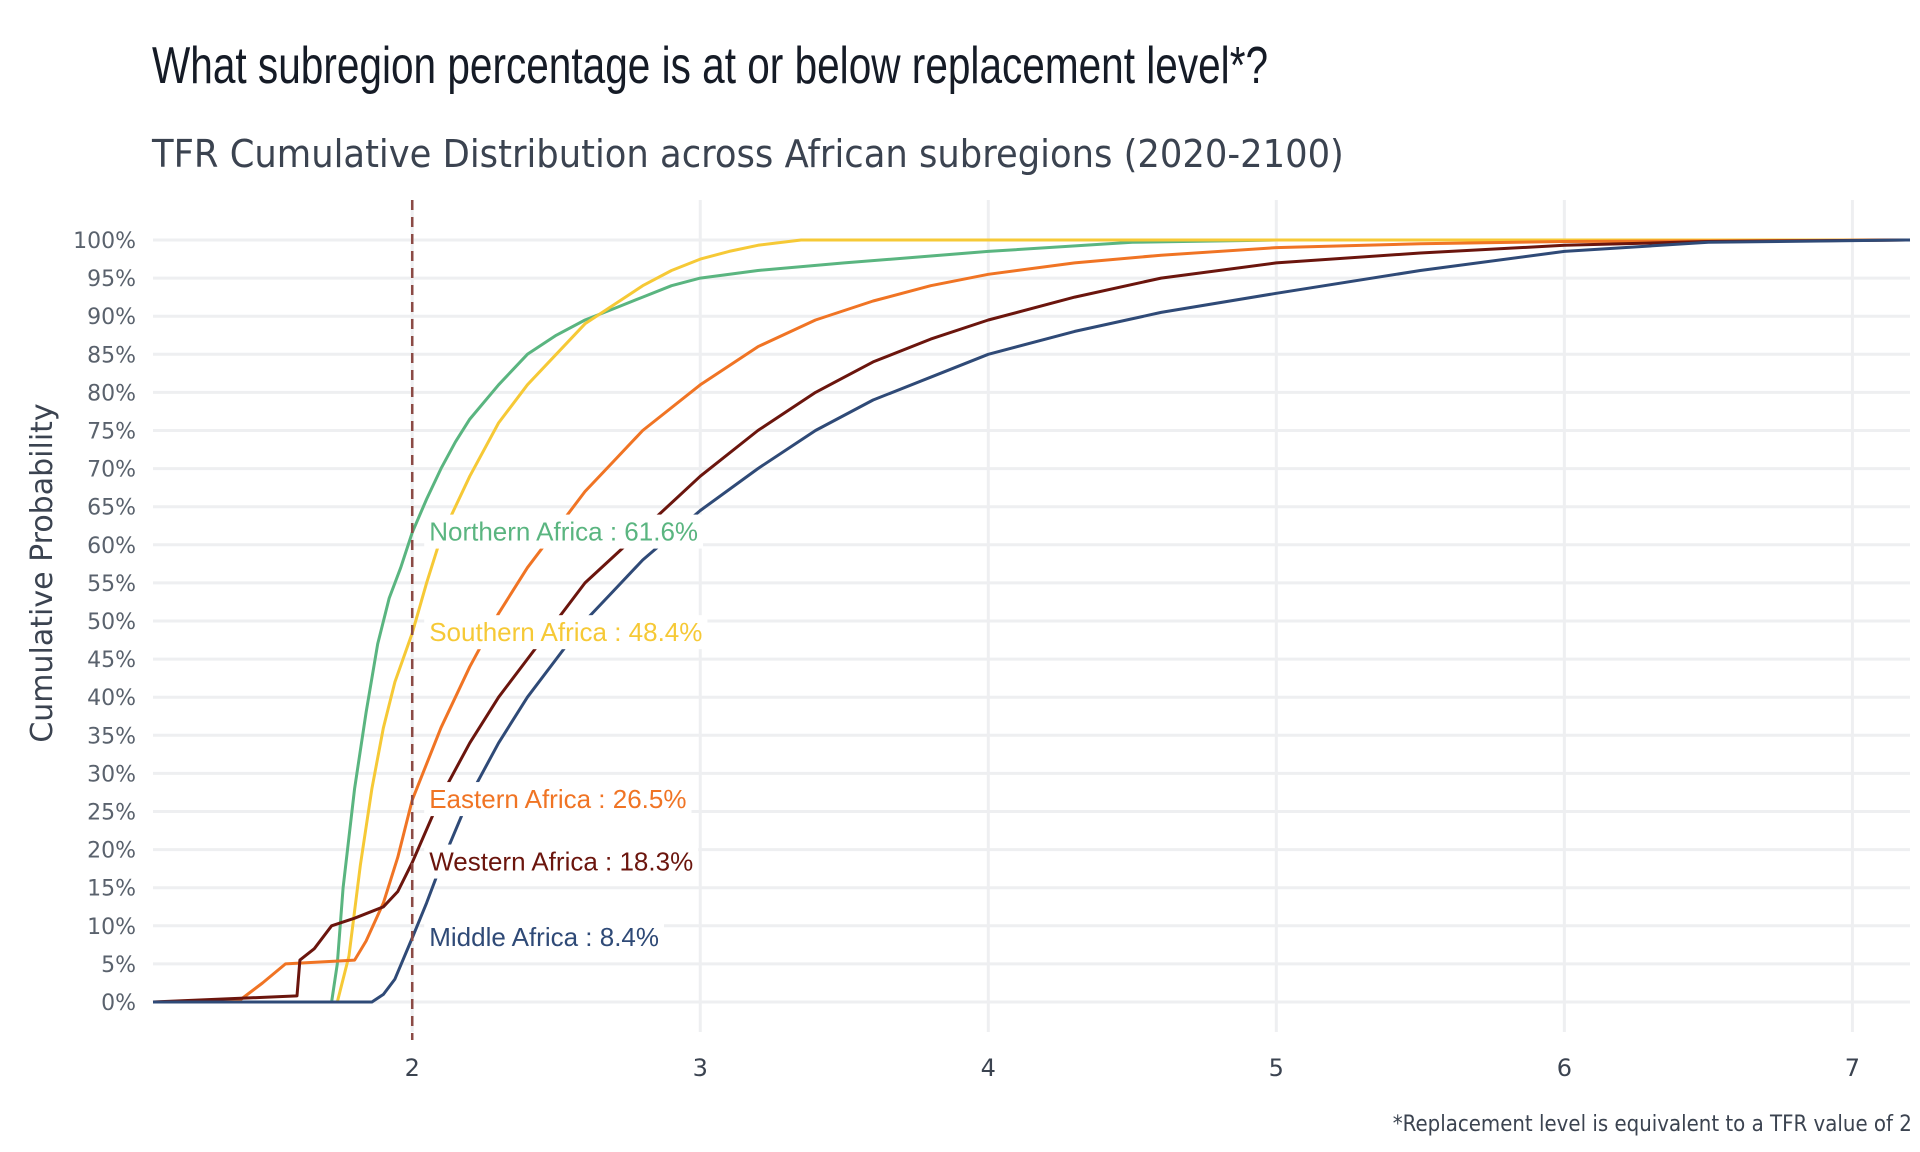 The height and width of the screenshot is (1152, 1920). Describe the element at coordinates (118, 1003) in the screenshot. I see `y-tick-label: 0%` at that location.